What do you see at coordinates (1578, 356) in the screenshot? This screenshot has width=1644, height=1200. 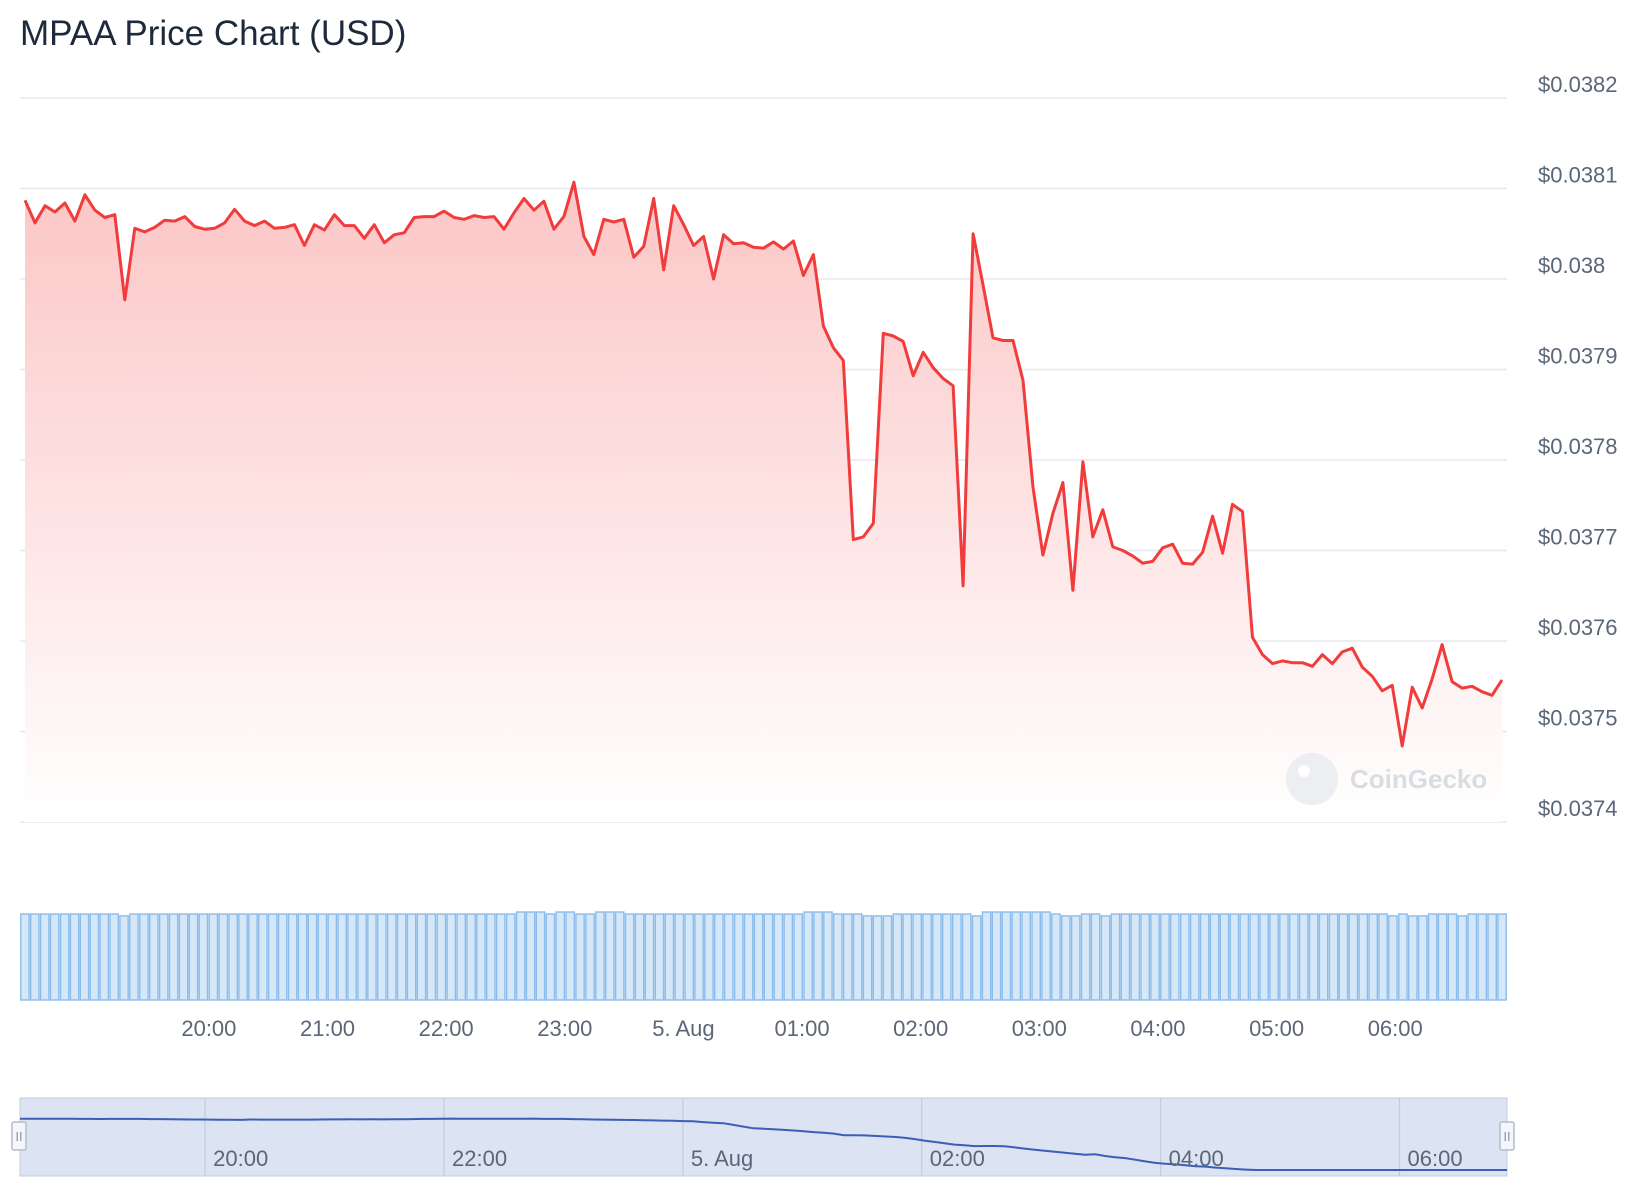 I see `y-tick-label: $0.0379` at bounding box center [1578, 356].